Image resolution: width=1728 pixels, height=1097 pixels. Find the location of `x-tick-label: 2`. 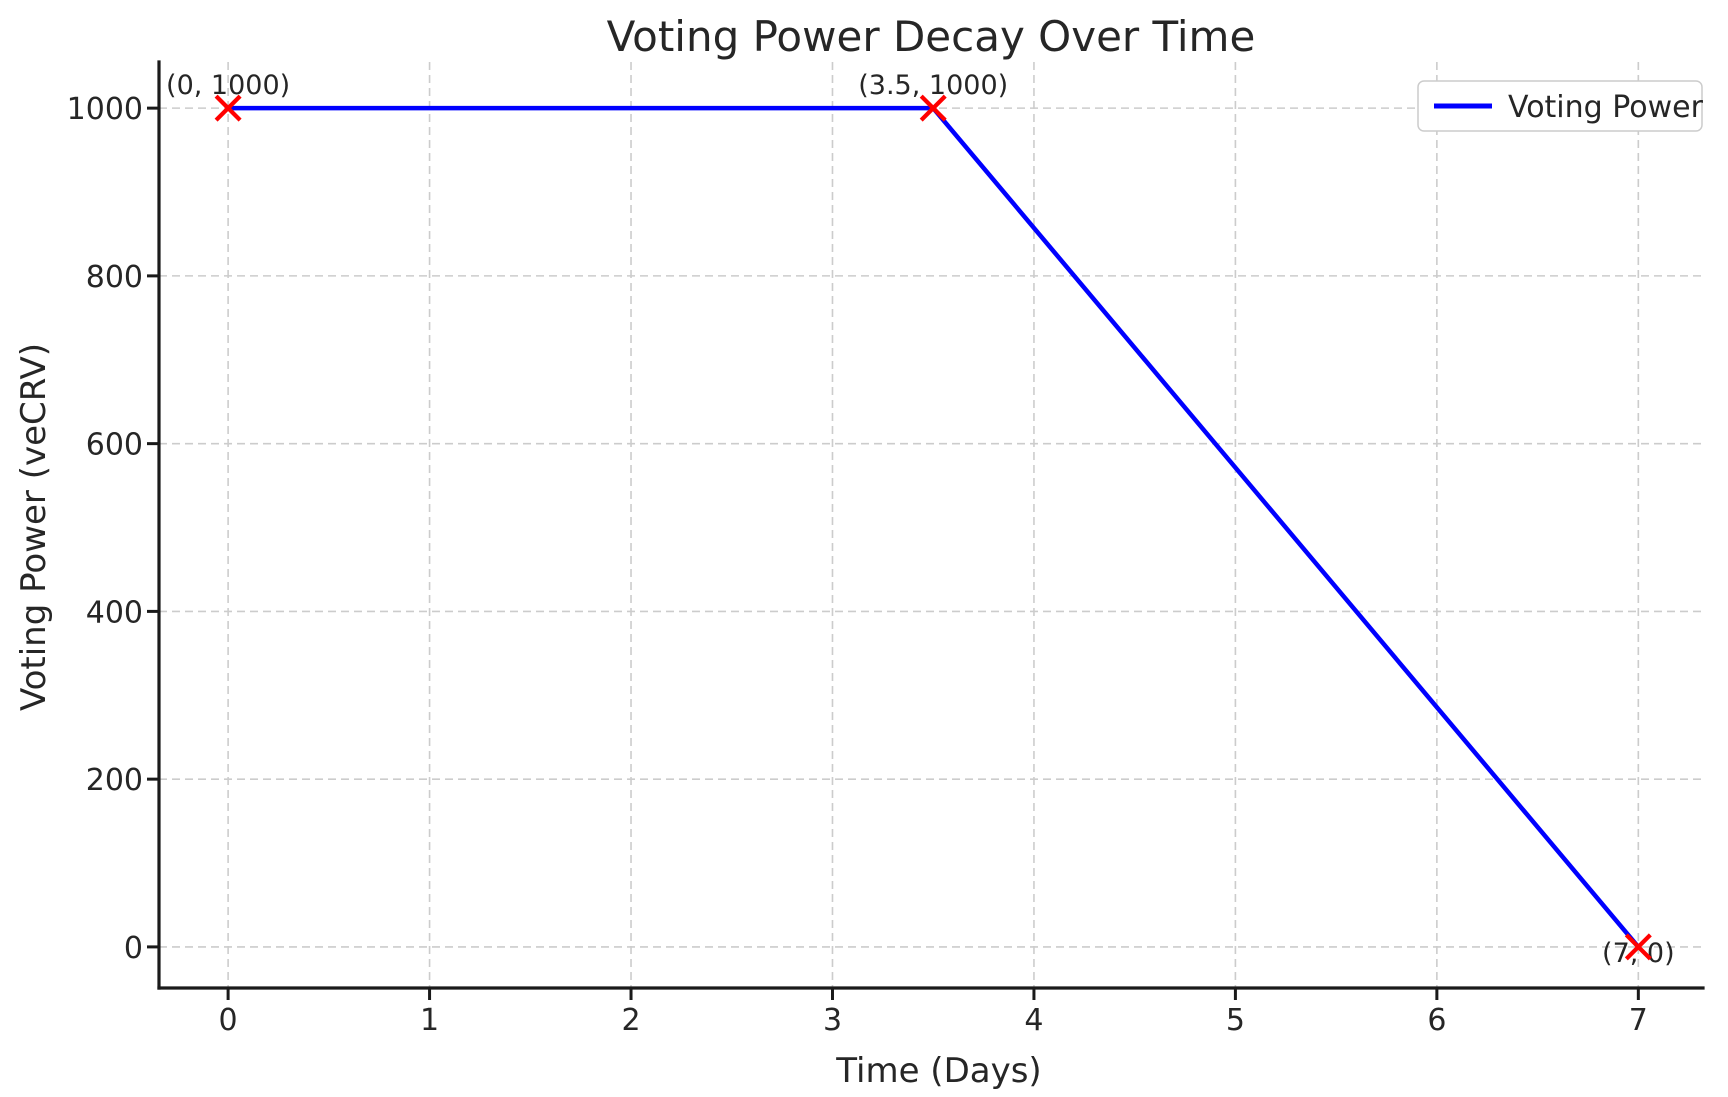

x-tick-label: 2 is located at coordinates (630, 1020).